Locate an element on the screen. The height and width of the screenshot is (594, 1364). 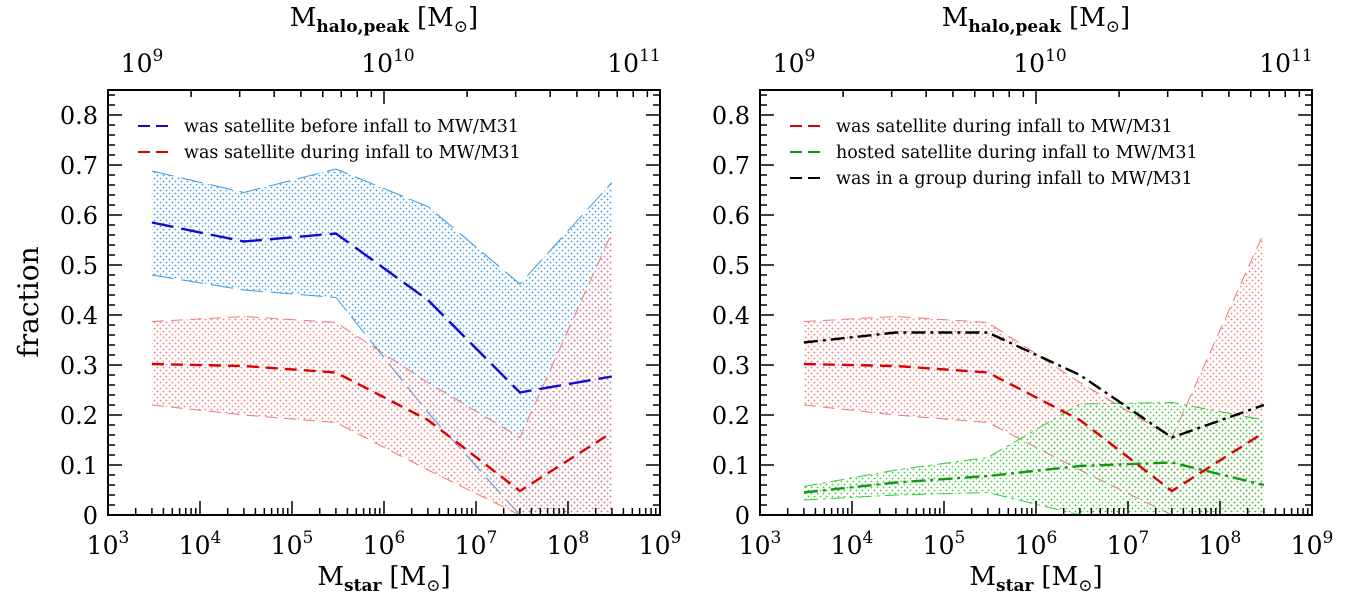
left-y-tick-label: 0.8 is located at coordinates (79, 116).